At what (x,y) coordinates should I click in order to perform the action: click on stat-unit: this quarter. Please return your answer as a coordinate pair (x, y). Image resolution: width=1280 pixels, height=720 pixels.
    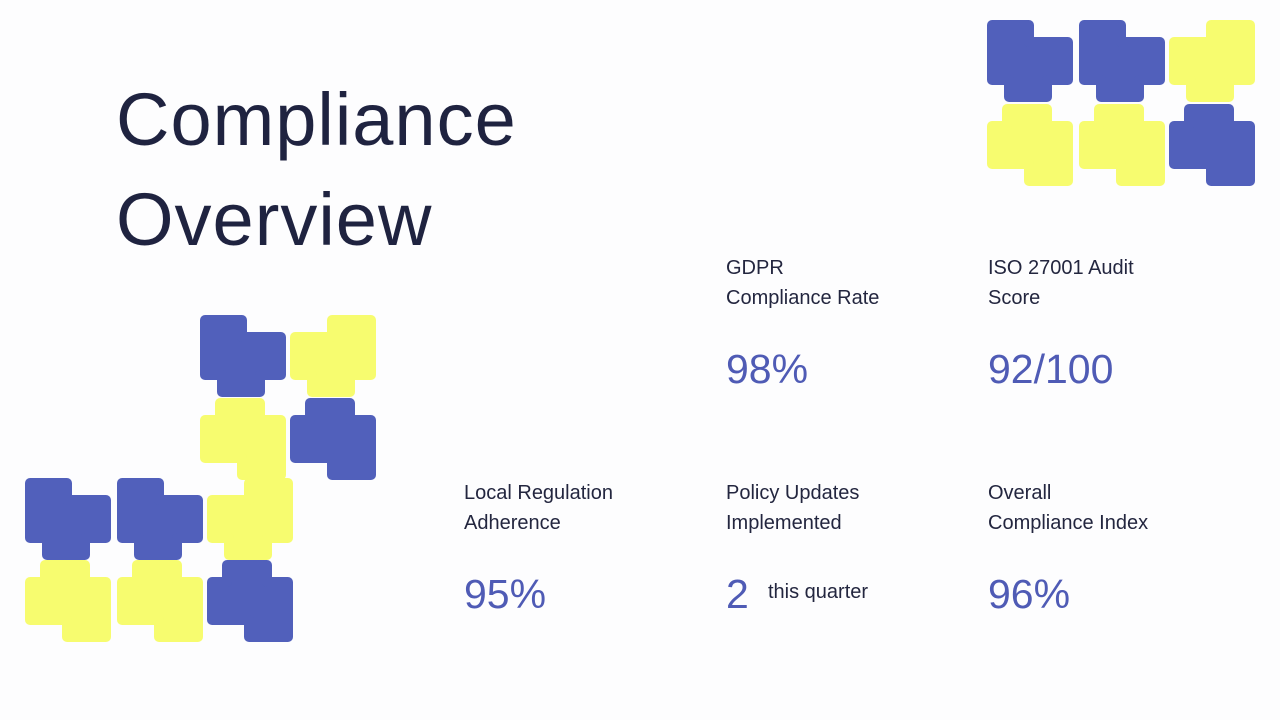
    Looking at the image, I should click on (818, 592).